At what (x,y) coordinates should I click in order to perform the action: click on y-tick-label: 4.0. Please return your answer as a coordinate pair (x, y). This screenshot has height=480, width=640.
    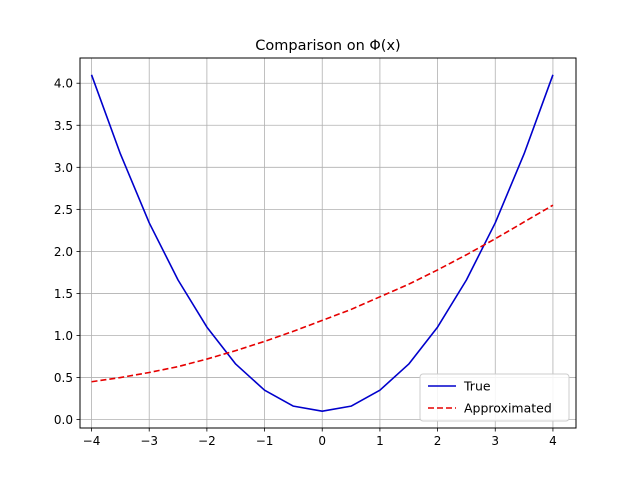
    Looking at the image, I should click on (63, 84).